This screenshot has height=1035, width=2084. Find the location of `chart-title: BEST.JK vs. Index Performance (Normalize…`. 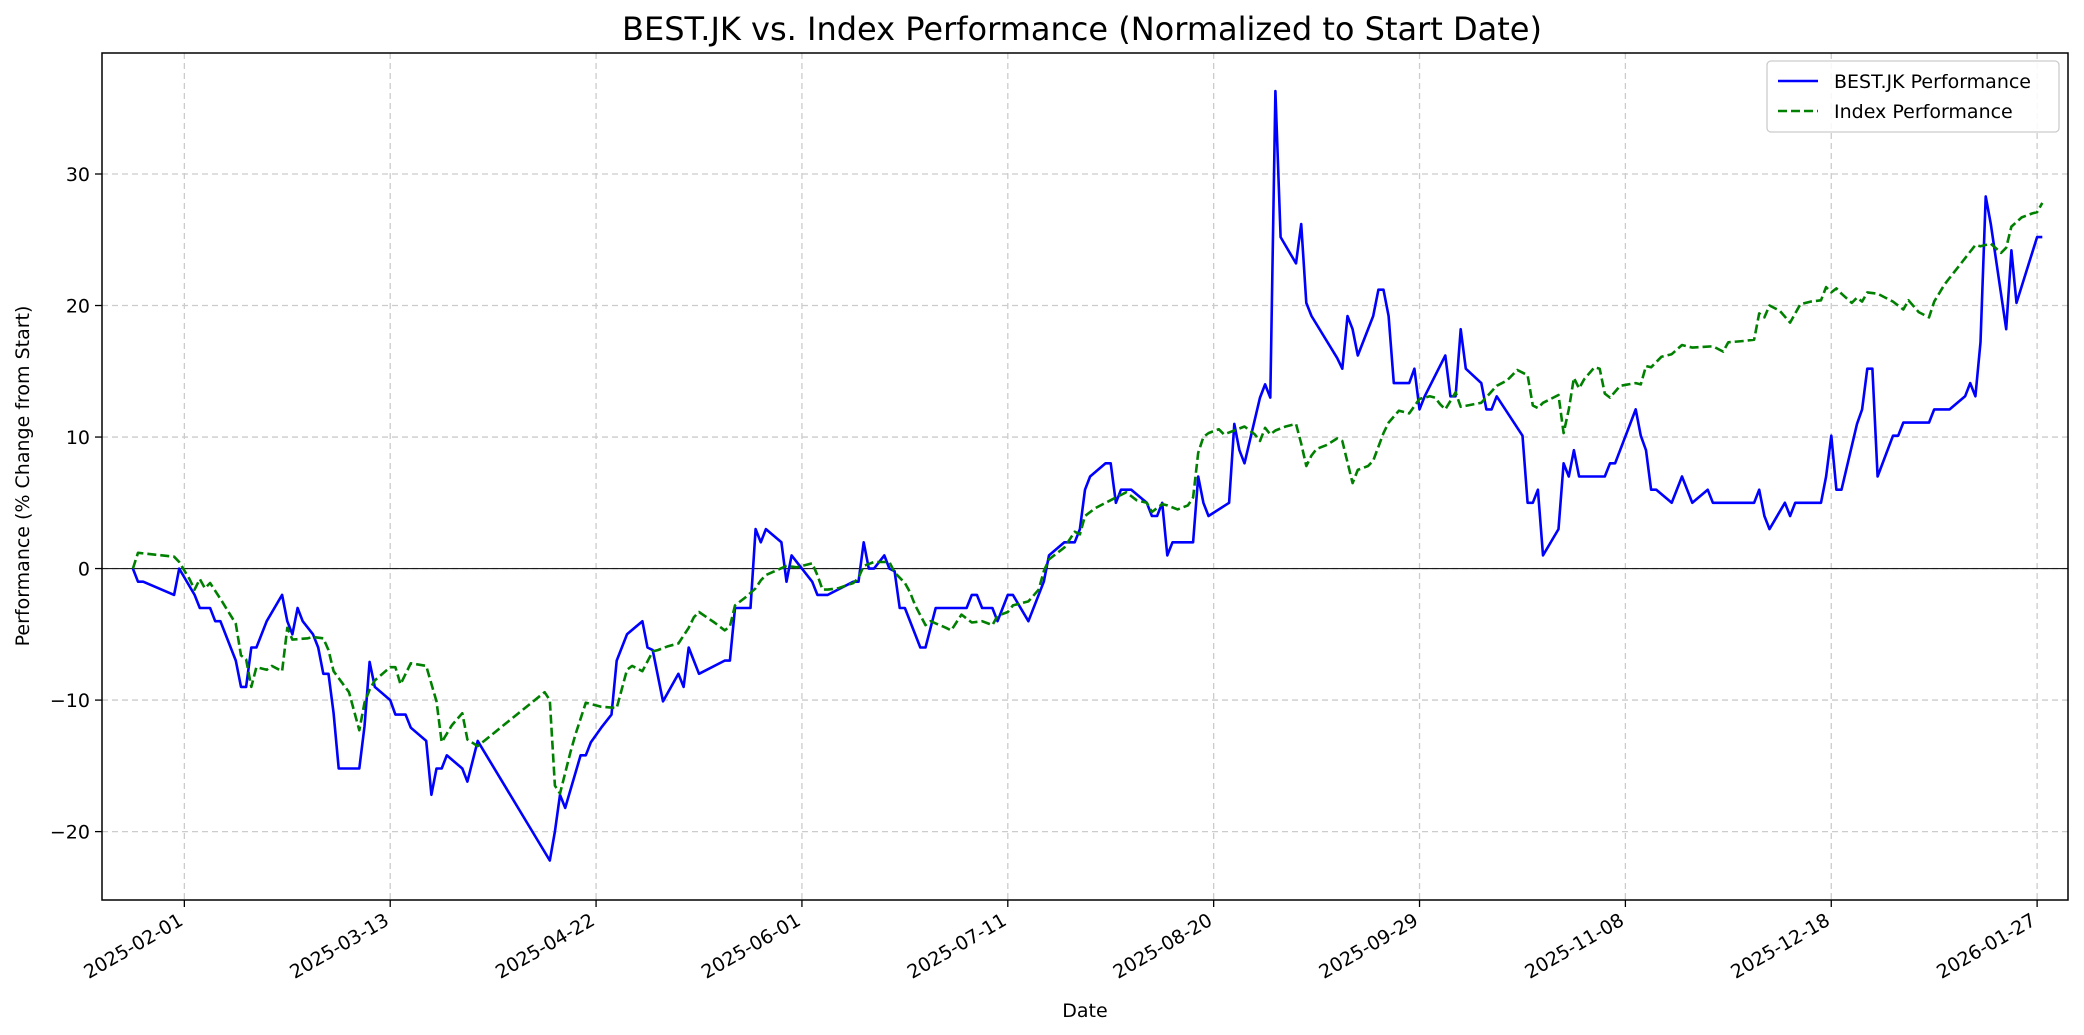

chart-title: BEST.JK vs. Index Performance (Normalize… is located at coordinates (1082, 29).